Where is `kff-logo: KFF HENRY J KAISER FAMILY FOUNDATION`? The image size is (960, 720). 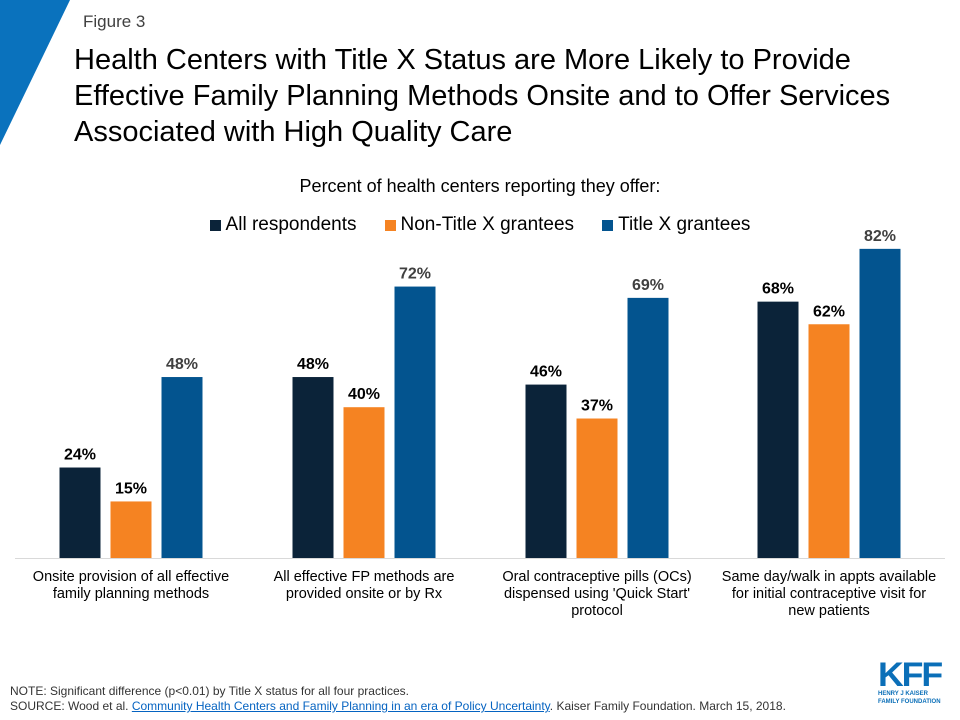
kff-logo: KFF HENRY J KAISER FAMILY FOUNDATION is located at coordinates (913, 682).